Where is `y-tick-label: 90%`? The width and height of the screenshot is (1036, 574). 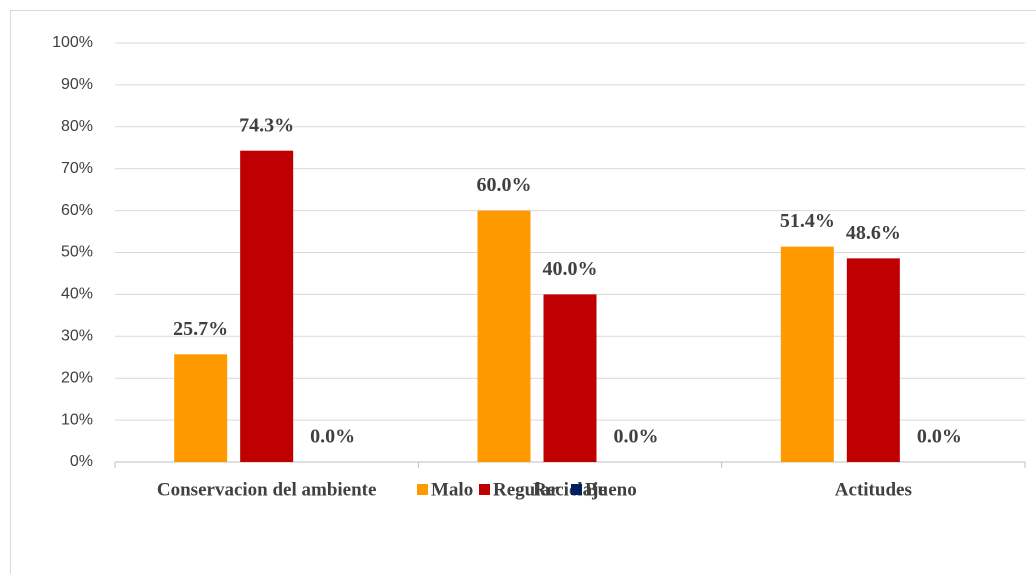 y-tick-label: 90% is located at coordinates (77, 84).